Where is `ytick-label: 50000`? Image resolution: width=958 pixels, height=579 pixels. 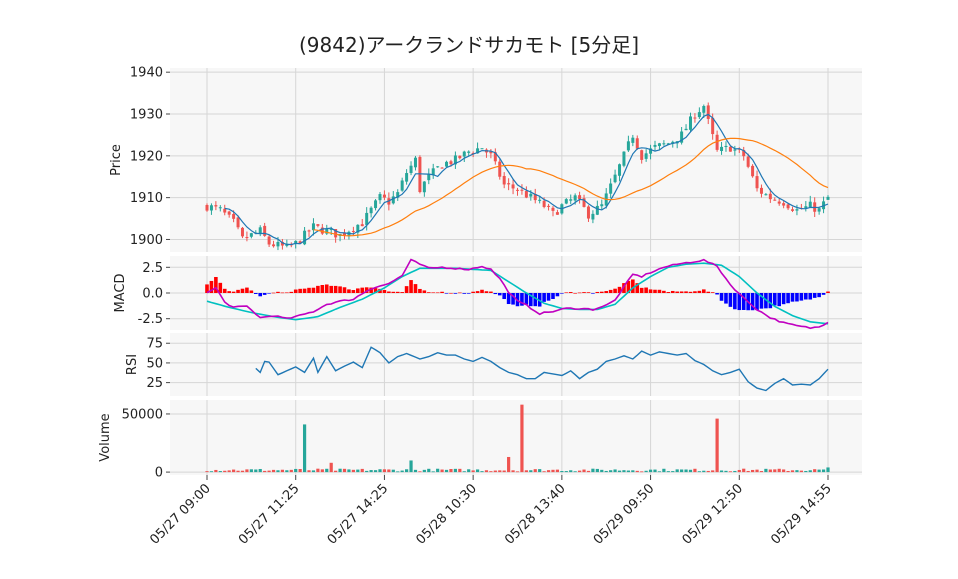
ytick-label: 50000 is located at coordinates (142, 414).